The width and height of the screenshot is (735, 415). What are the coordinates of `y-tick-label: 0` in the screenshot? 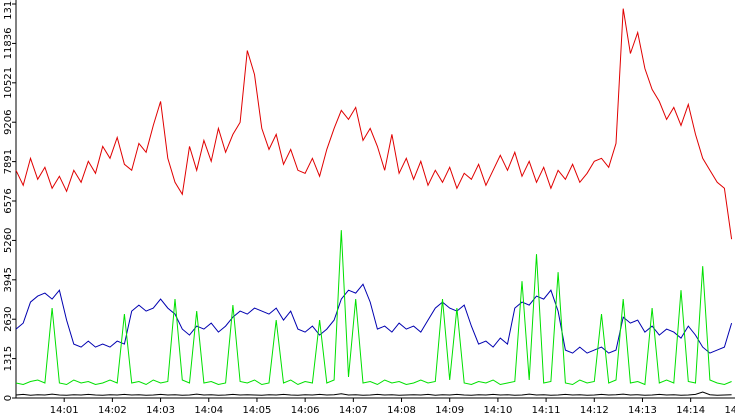 It's located at (8, 398).